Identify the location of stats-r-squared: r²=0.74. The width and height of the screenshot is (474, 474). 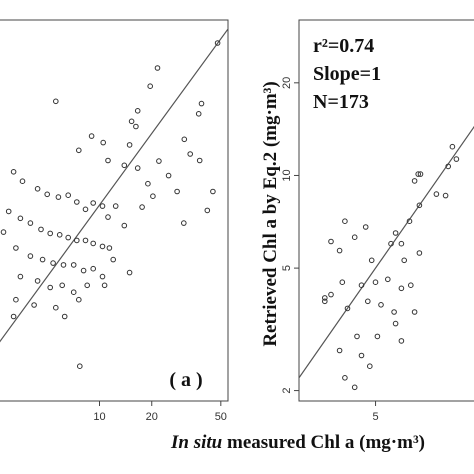
(343, 46).